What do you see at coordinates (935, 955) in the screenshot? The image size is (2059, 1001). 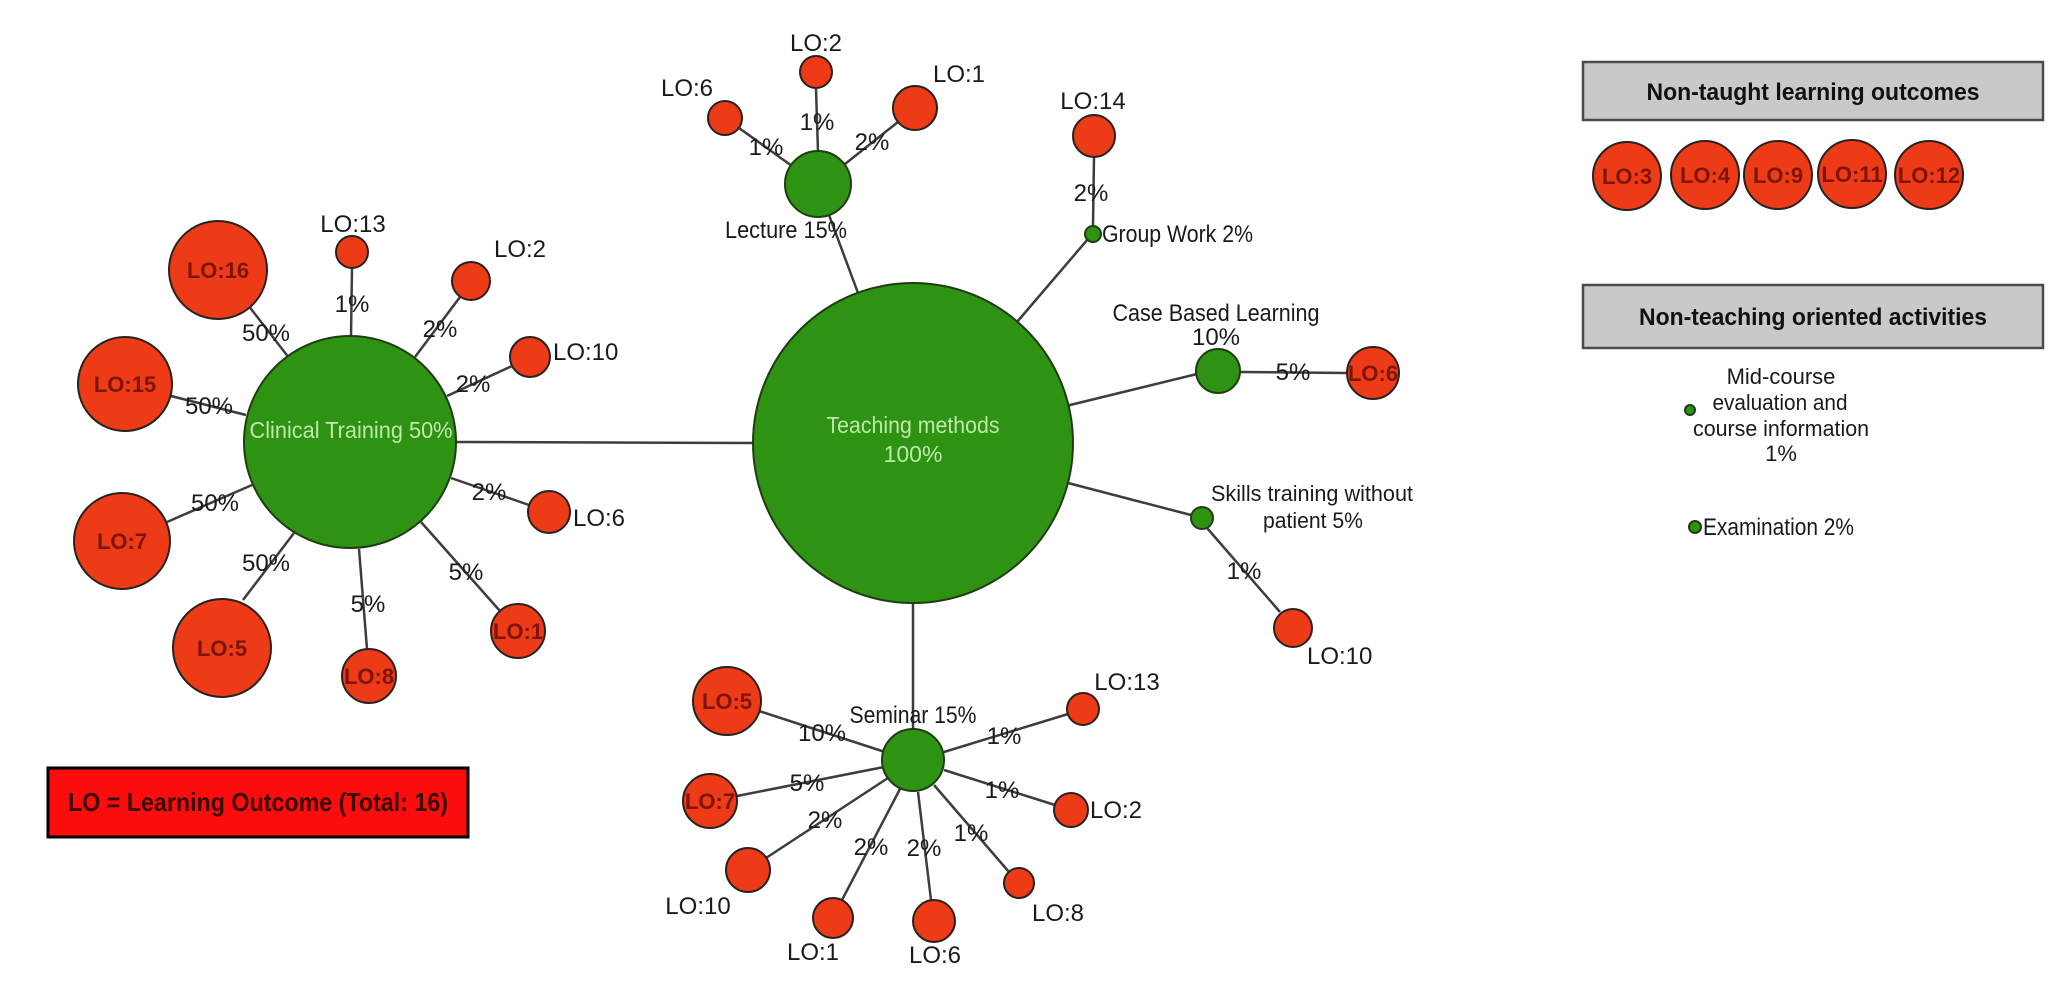 I see `seminar-lo6-name: LO:6` at bounding box center [935, 955].